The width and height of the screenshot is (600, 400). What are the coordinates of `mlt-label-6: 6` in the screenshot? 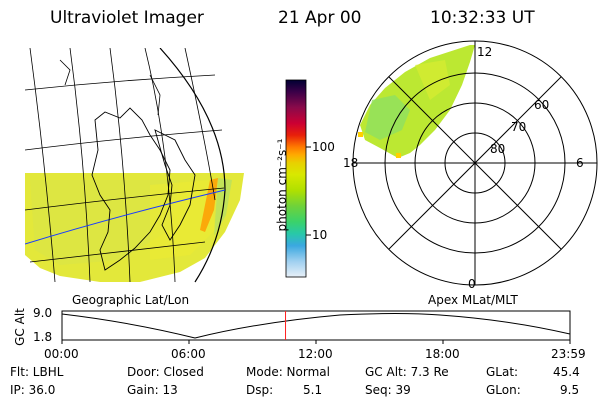 It's located at (580, 163).